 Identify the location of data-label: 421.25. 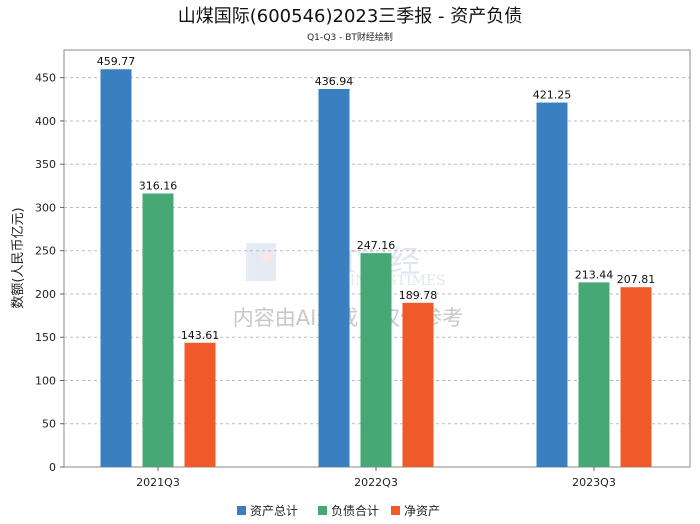
(552, 95).